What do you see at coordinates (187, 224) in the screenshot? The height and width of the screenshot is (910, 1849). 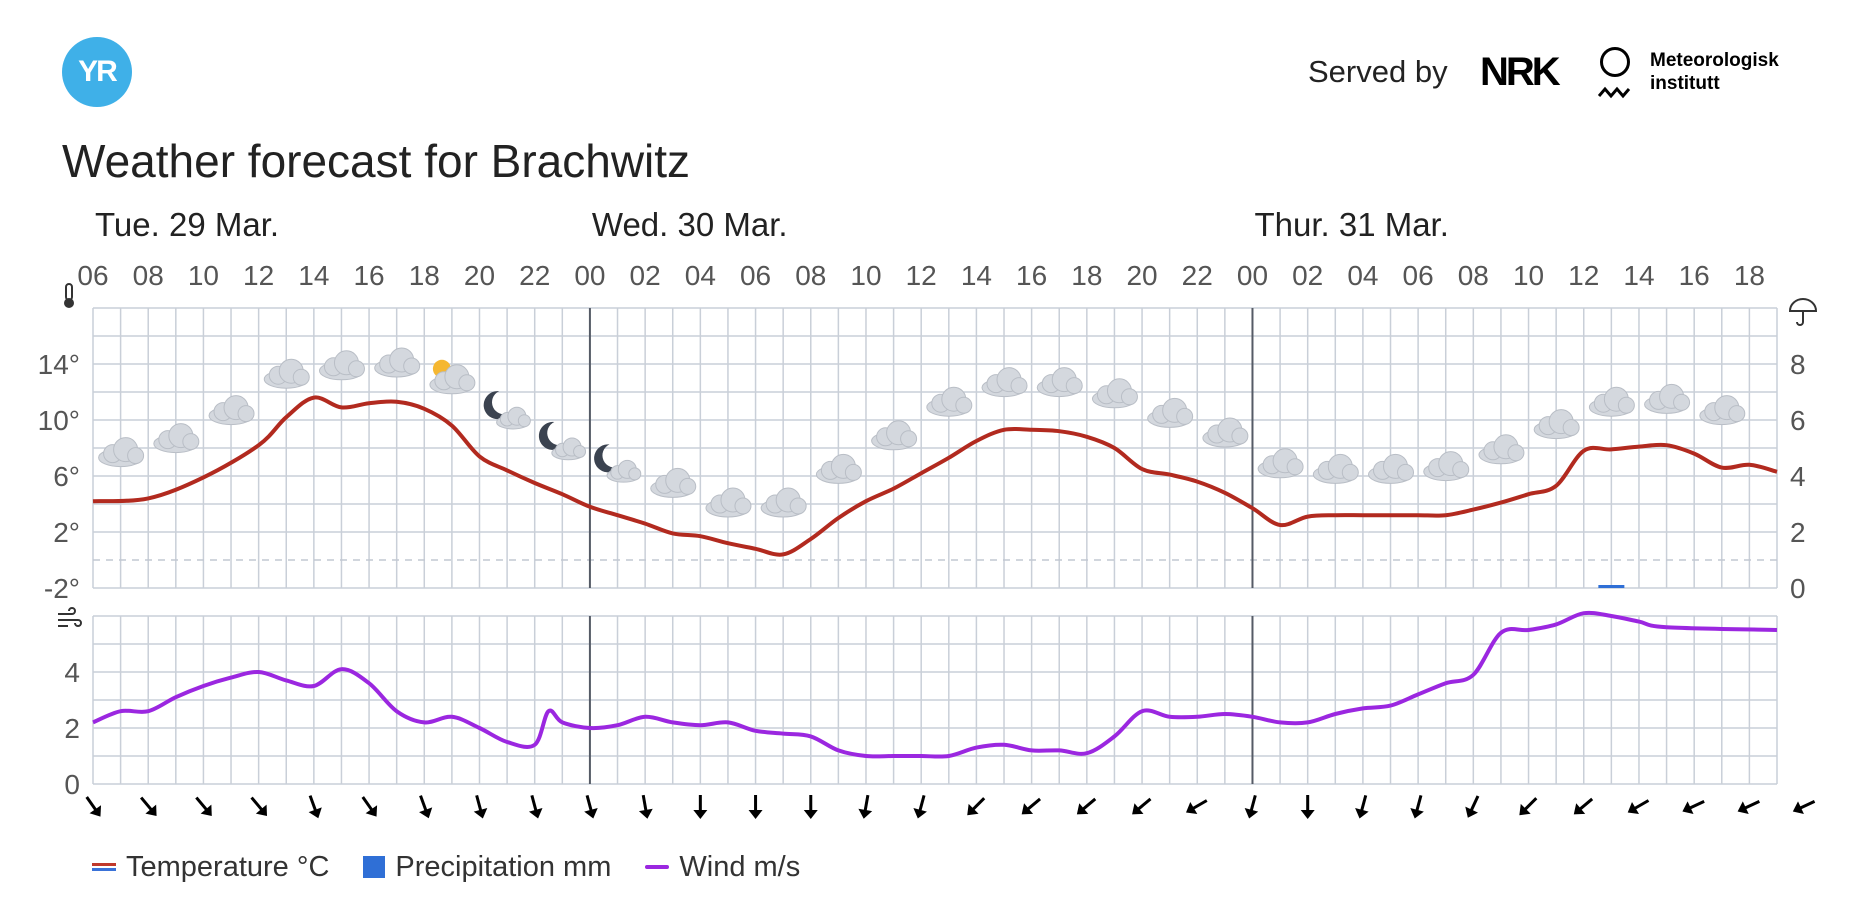 I see `day-label: Tue. 29 Mar.` at bounding box center [187, 224].